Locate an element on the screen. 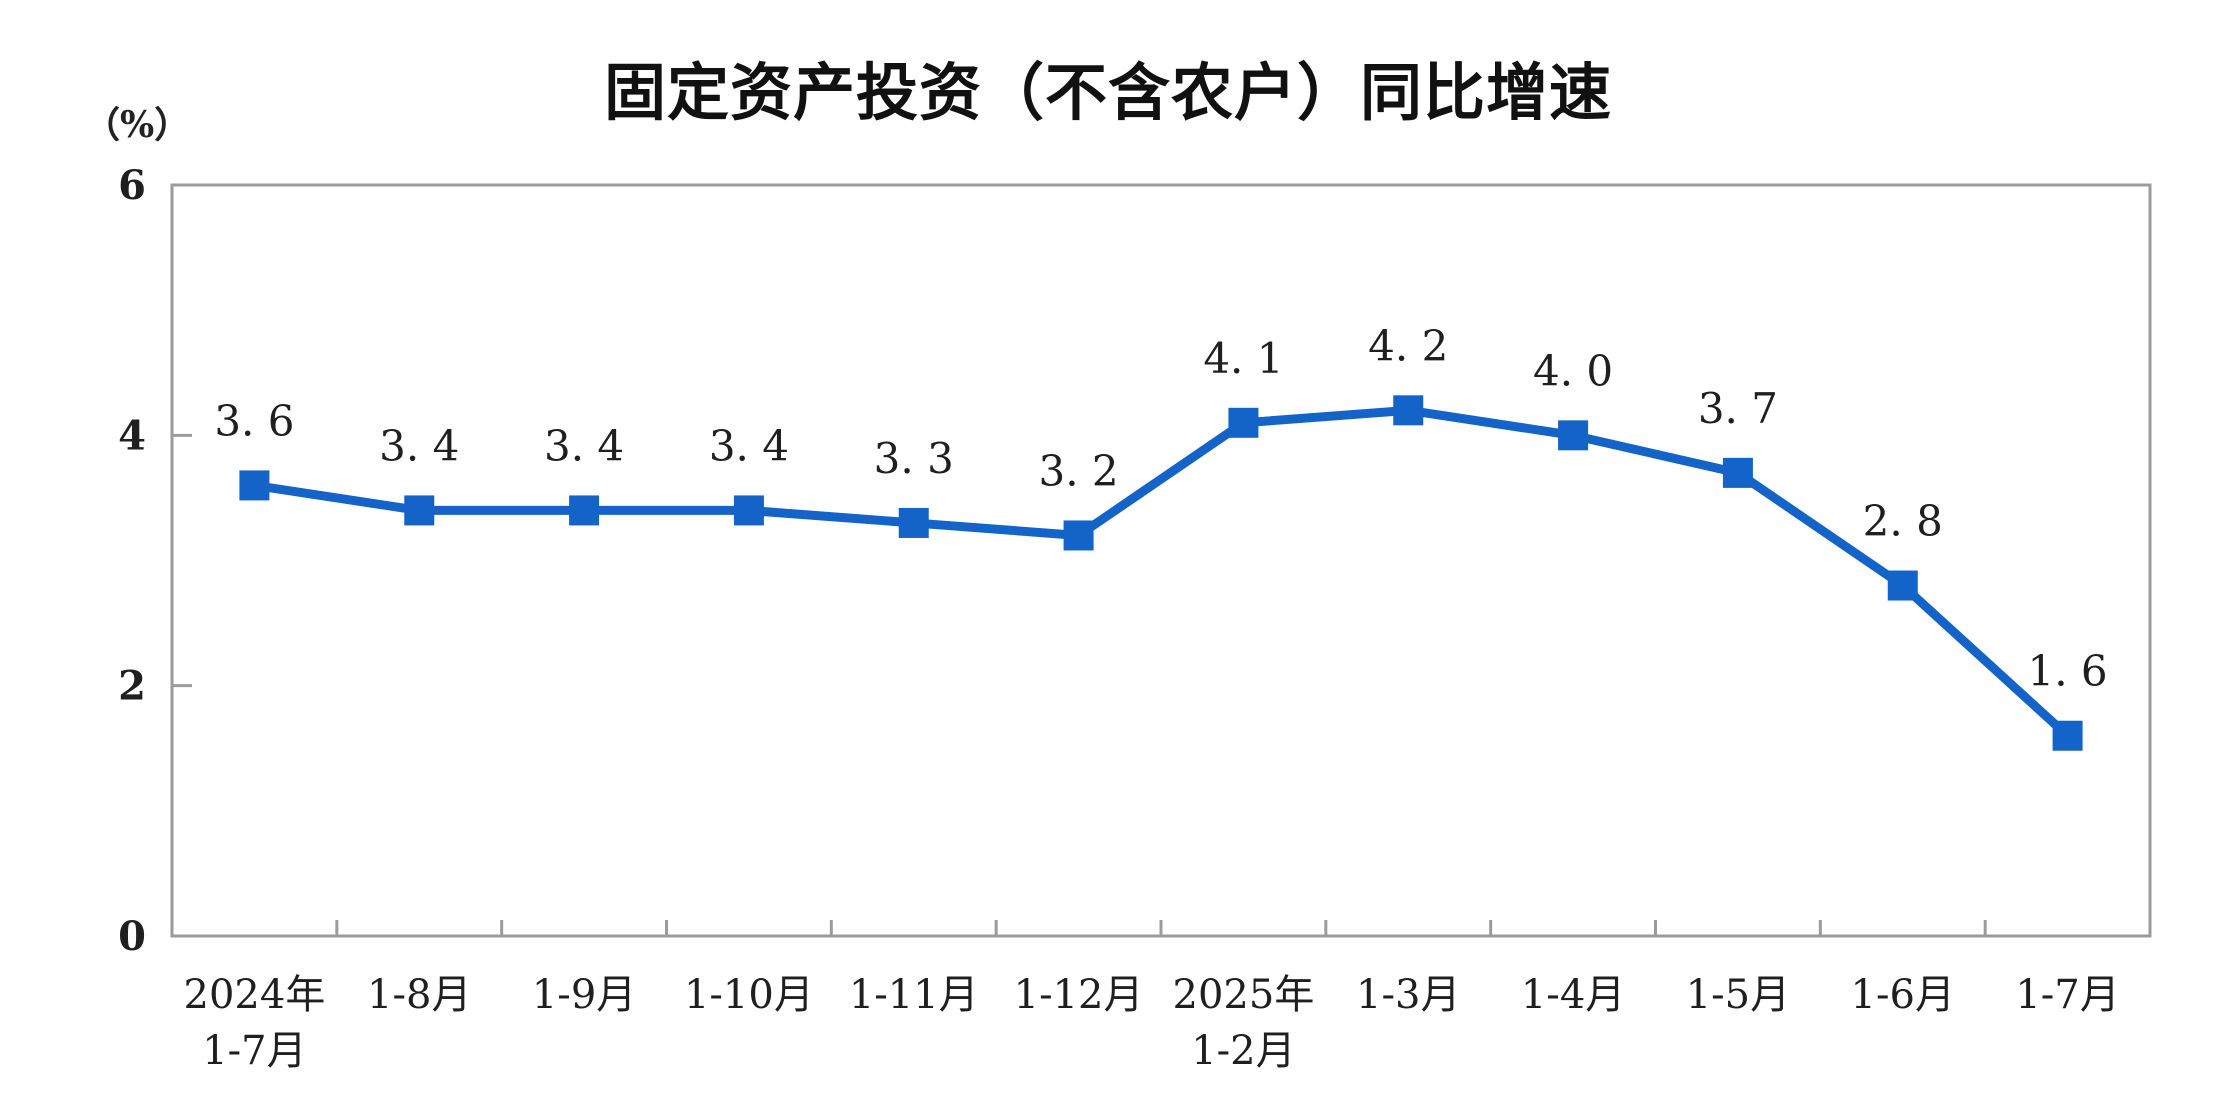  data-point-label: 3. 3 is located at coordinates (914, 458).